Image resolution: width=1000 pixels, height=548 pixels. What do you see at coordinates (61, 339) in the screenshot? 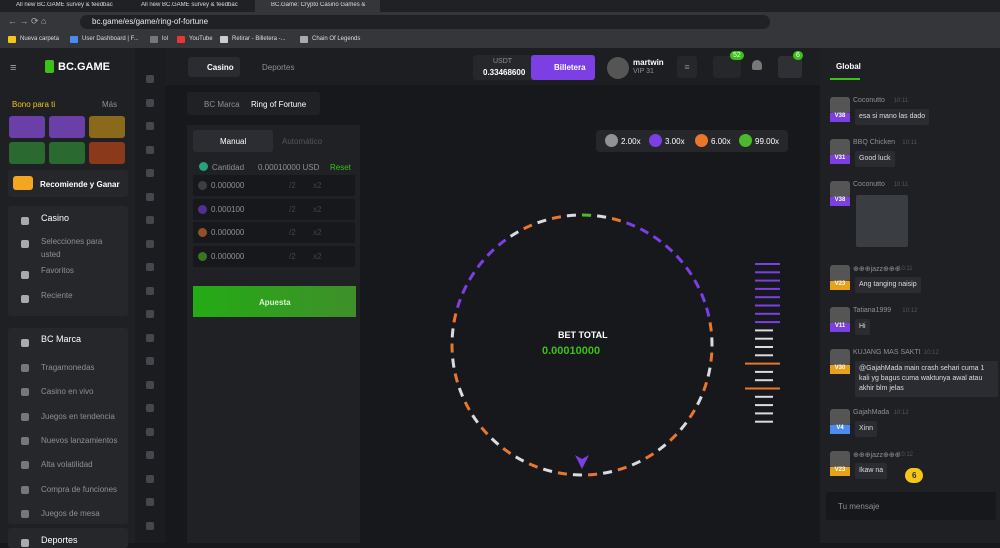
I see `brand: BC Marca` at bounding box center [61, 339].